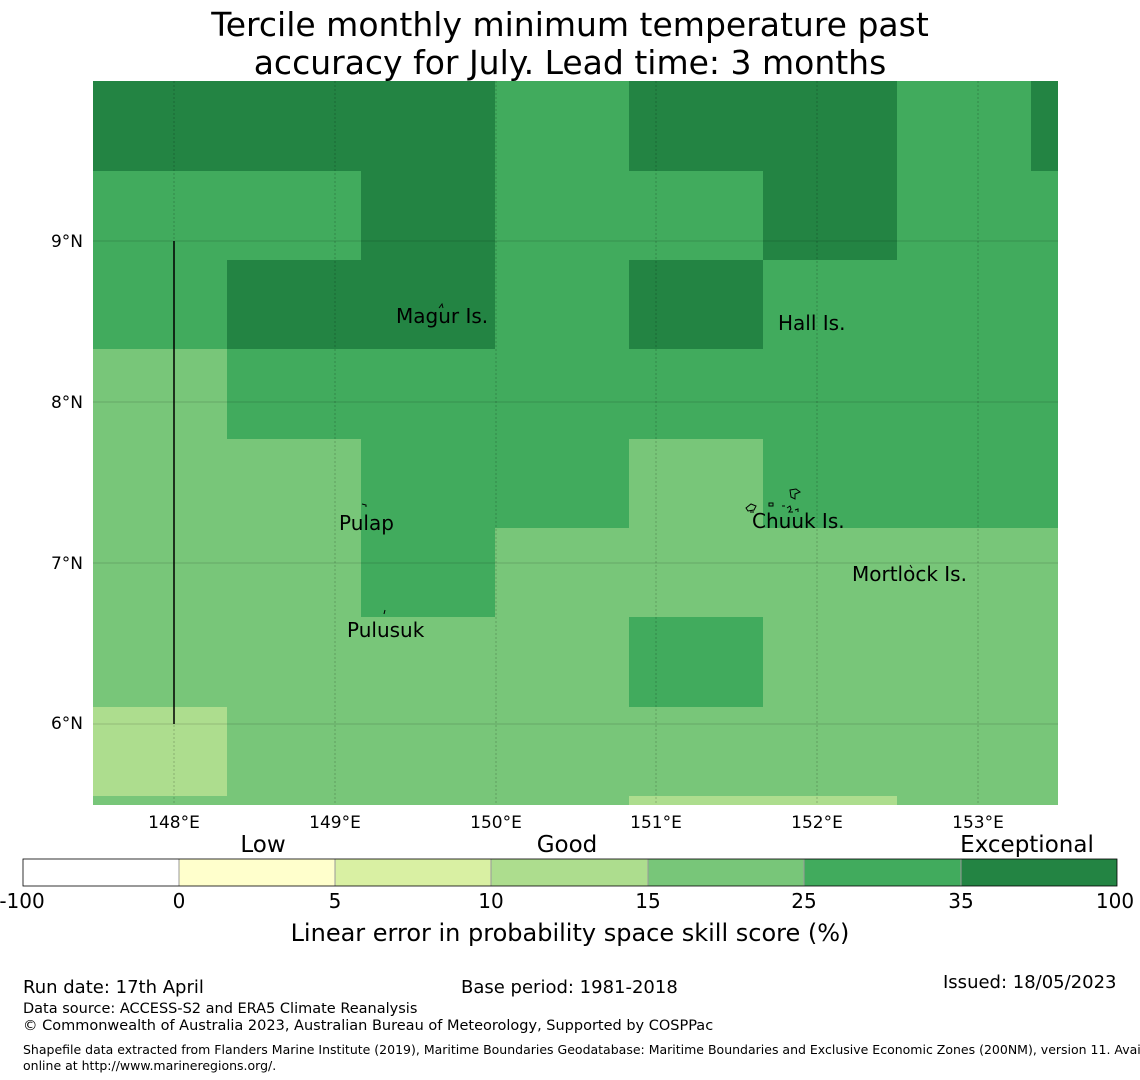 The height and width of the screenshot is (1080, 1140). What do you see at coordinates (570, 62) in the screenshot?
I see `title-line-2: accuracy for July. Lead time: 3 months` at bounding box center [570, 62].